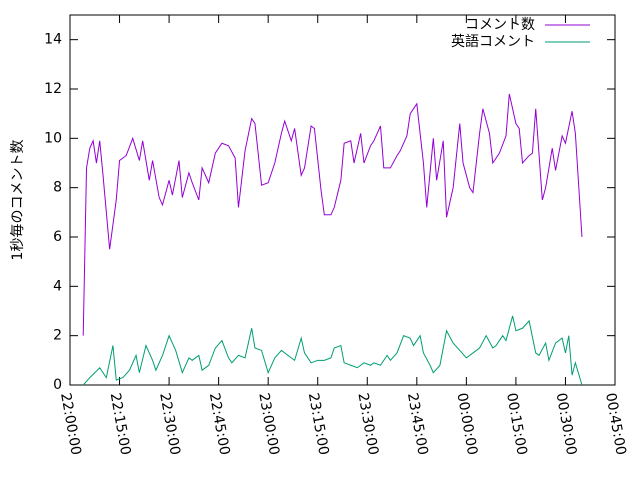 The image size is (640, 480). I want to click on y-tick-label: 2, so click(57, 336).